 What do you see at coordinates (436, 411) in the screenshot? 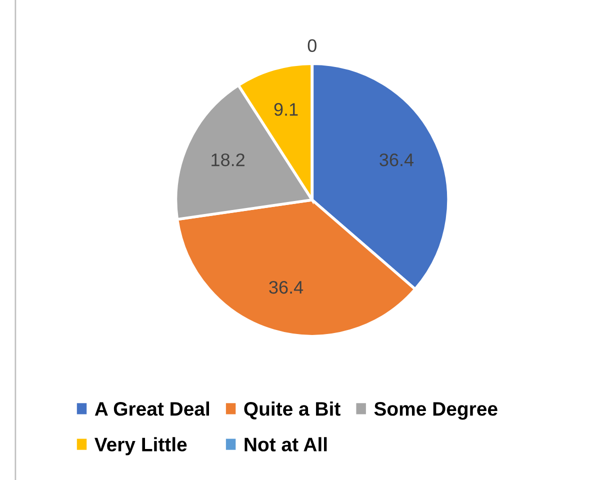
I see `legend-label: Some Degree` at bounding box center [436, 411].